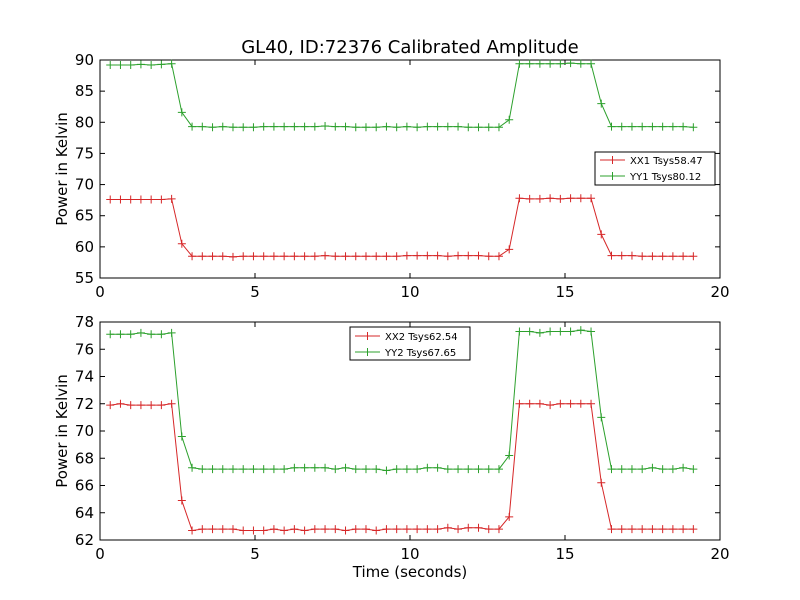  What do you see at coordinates (84, 431) in the screenshot?
I see `bottom-y-tick-label-4: 70` at bounding box center [84, 431].